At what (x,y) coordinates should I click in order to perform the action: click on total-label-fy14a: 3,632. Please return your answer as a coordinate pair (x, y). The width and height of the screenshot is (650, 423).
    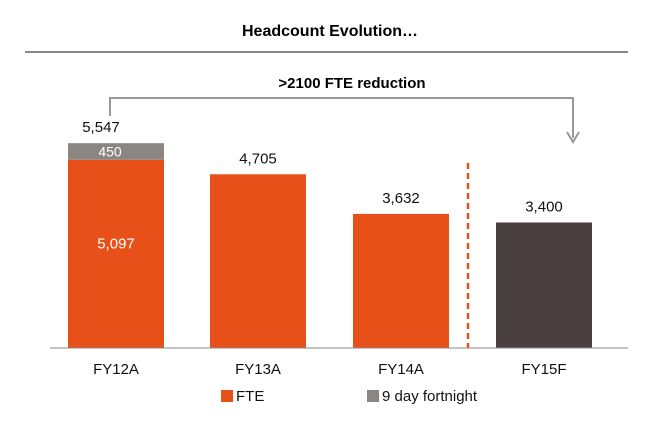
    Looking at the image, I should click on (401, 198).